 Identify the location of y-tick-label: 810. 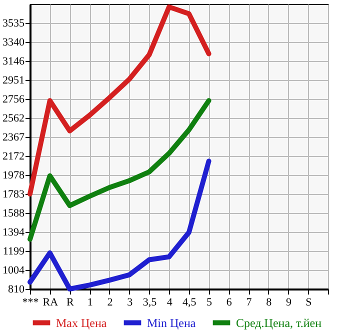
(16, 290).